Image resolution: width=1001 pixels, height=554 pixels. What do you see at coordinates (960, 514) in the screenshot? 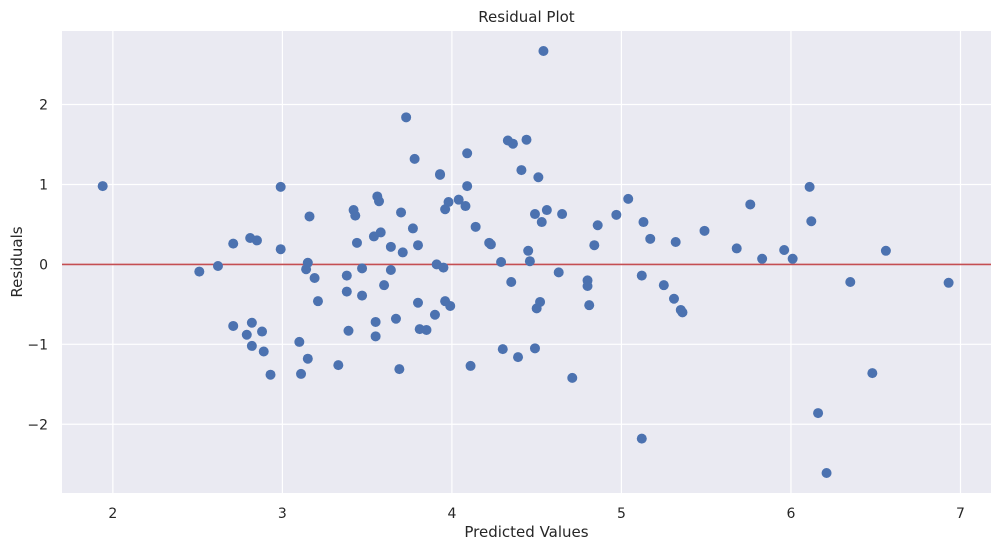
I see `x-tick-label: 7` at bounding box center [960, 514].